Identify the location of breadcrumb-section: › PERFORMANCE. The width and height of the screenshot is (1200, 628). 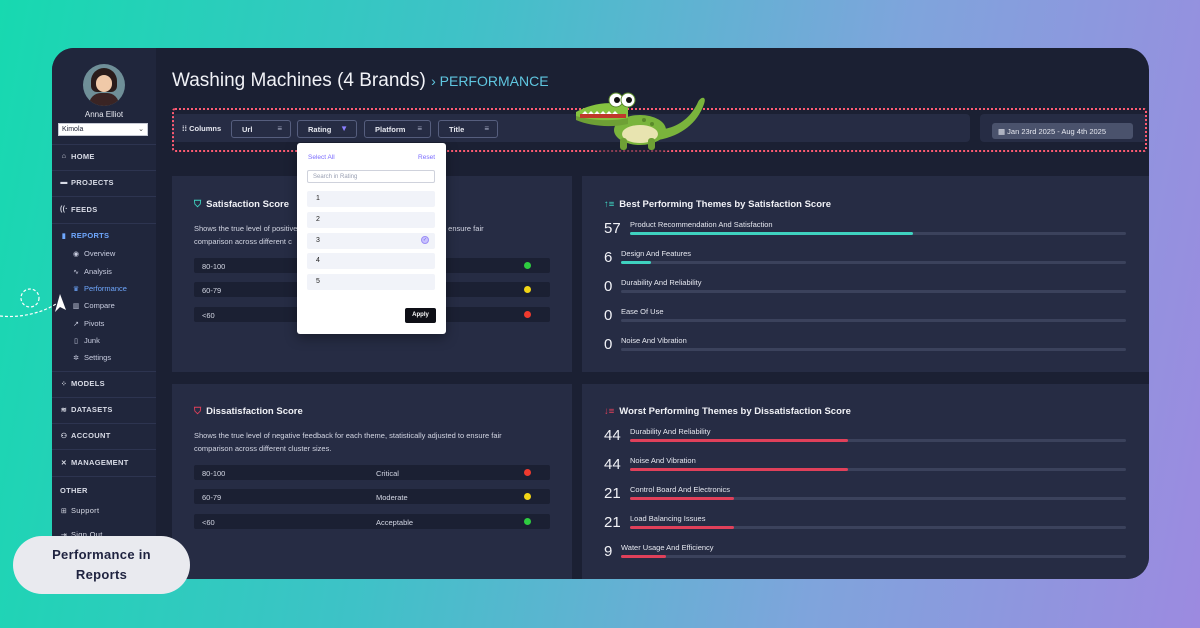
(490, 81).